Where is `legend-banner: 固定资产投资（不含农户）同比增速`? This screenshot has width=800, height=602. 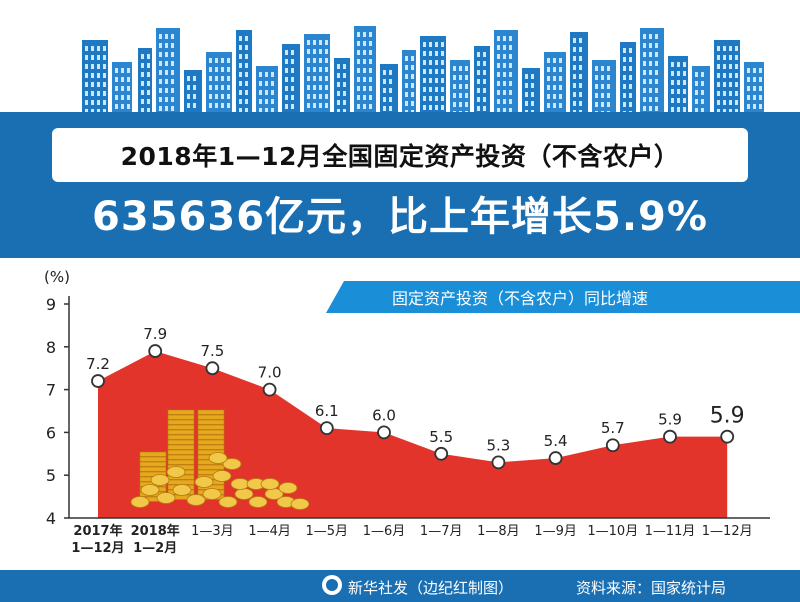 legend-banner: 固定资产投资（不含农户）同比增速 is located at coordinates (563, 297).